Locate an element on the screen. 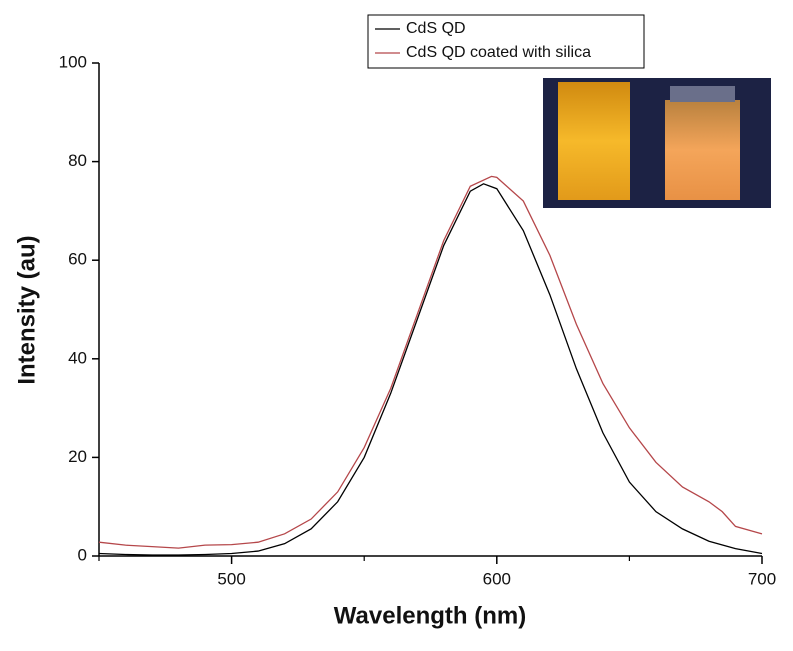 Image resolution: width=793 pixels, height=651 pixels. legend: CdS QD CdS QD coated with silica is located at coordinates (506, 41).